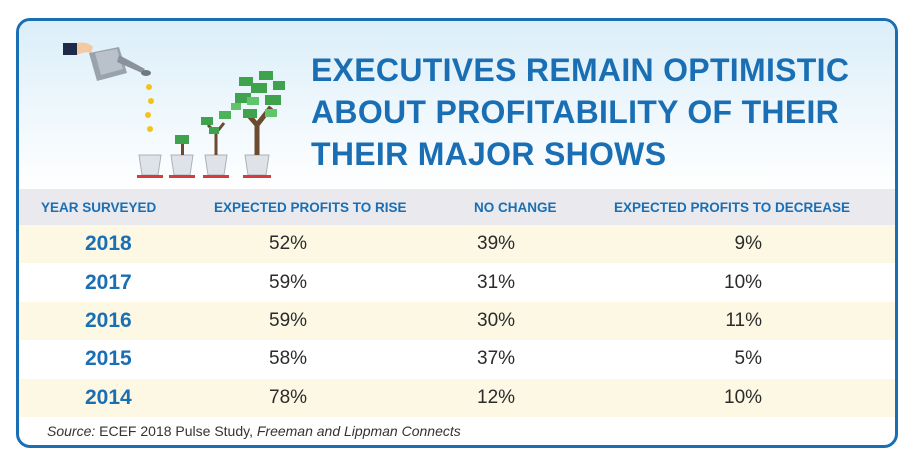 This screenshot has height=471, width=920. Describe the element at coordinates (310, 207) in the screenshot. I see `column-header-rise: EXPECTED PROFITS TO RISE` at that location.